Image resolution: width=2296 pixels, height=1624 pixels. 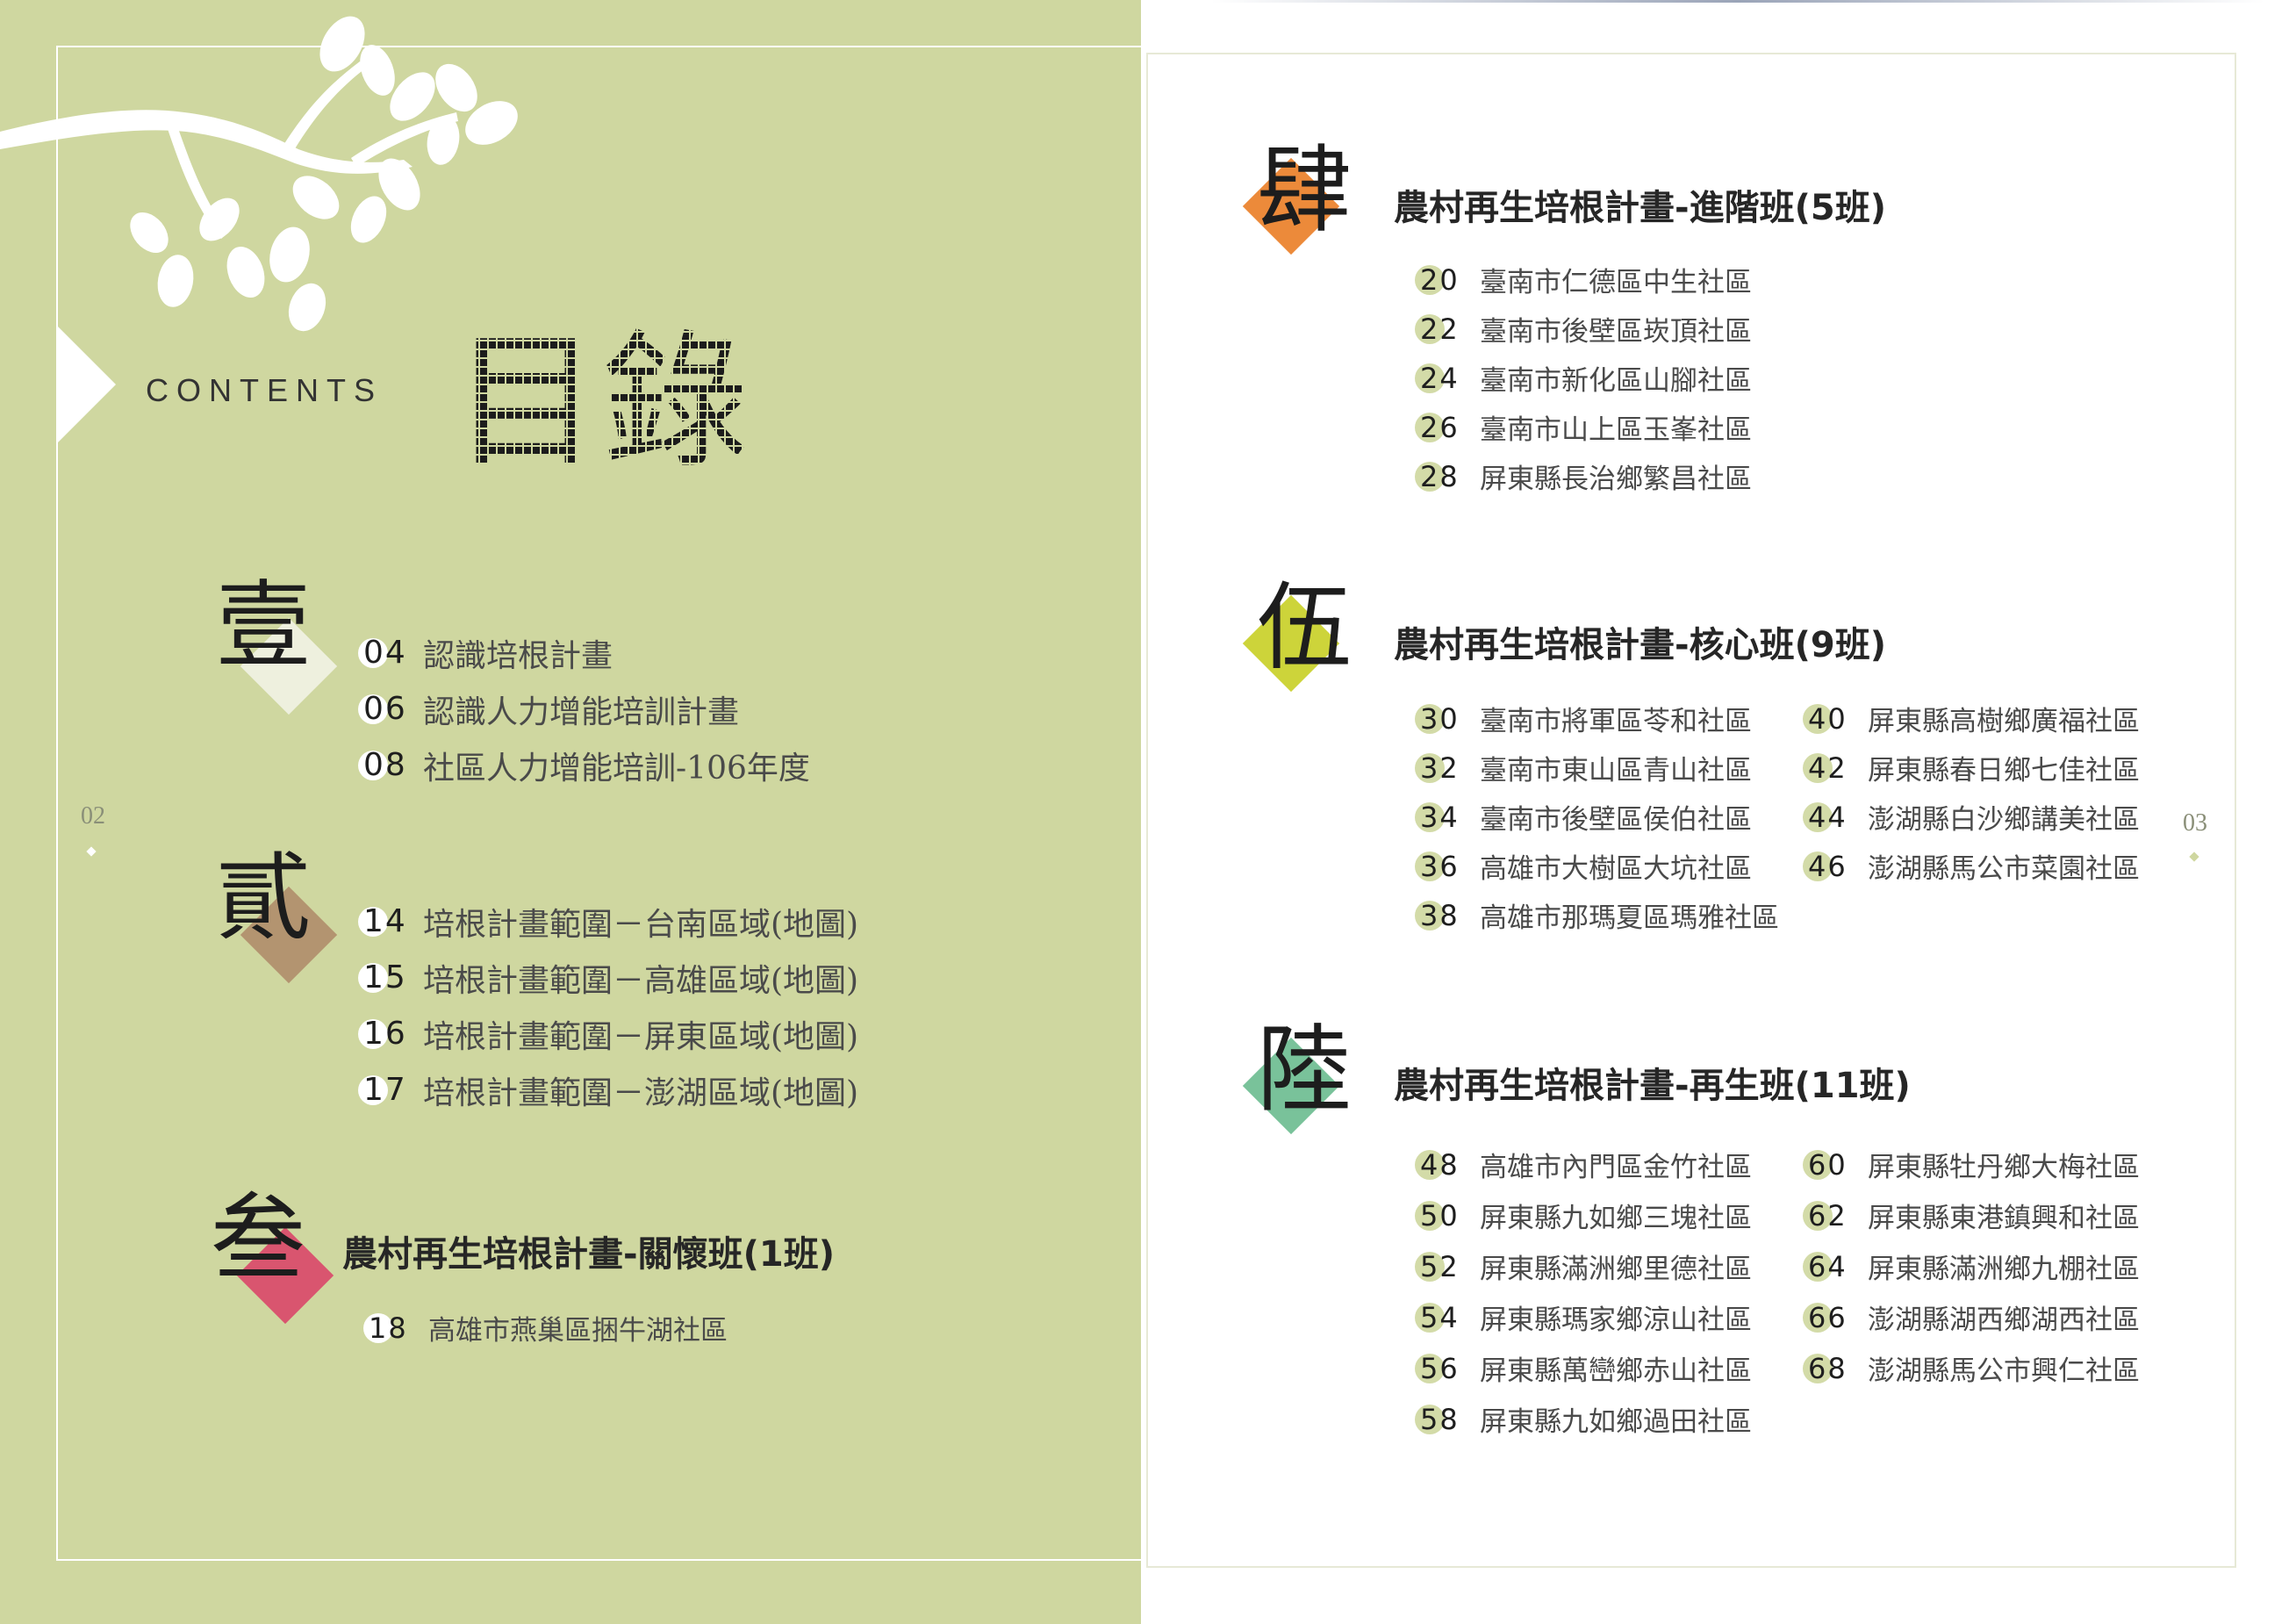 I want to click on page-badge: 06, so click(x=386, y=710).